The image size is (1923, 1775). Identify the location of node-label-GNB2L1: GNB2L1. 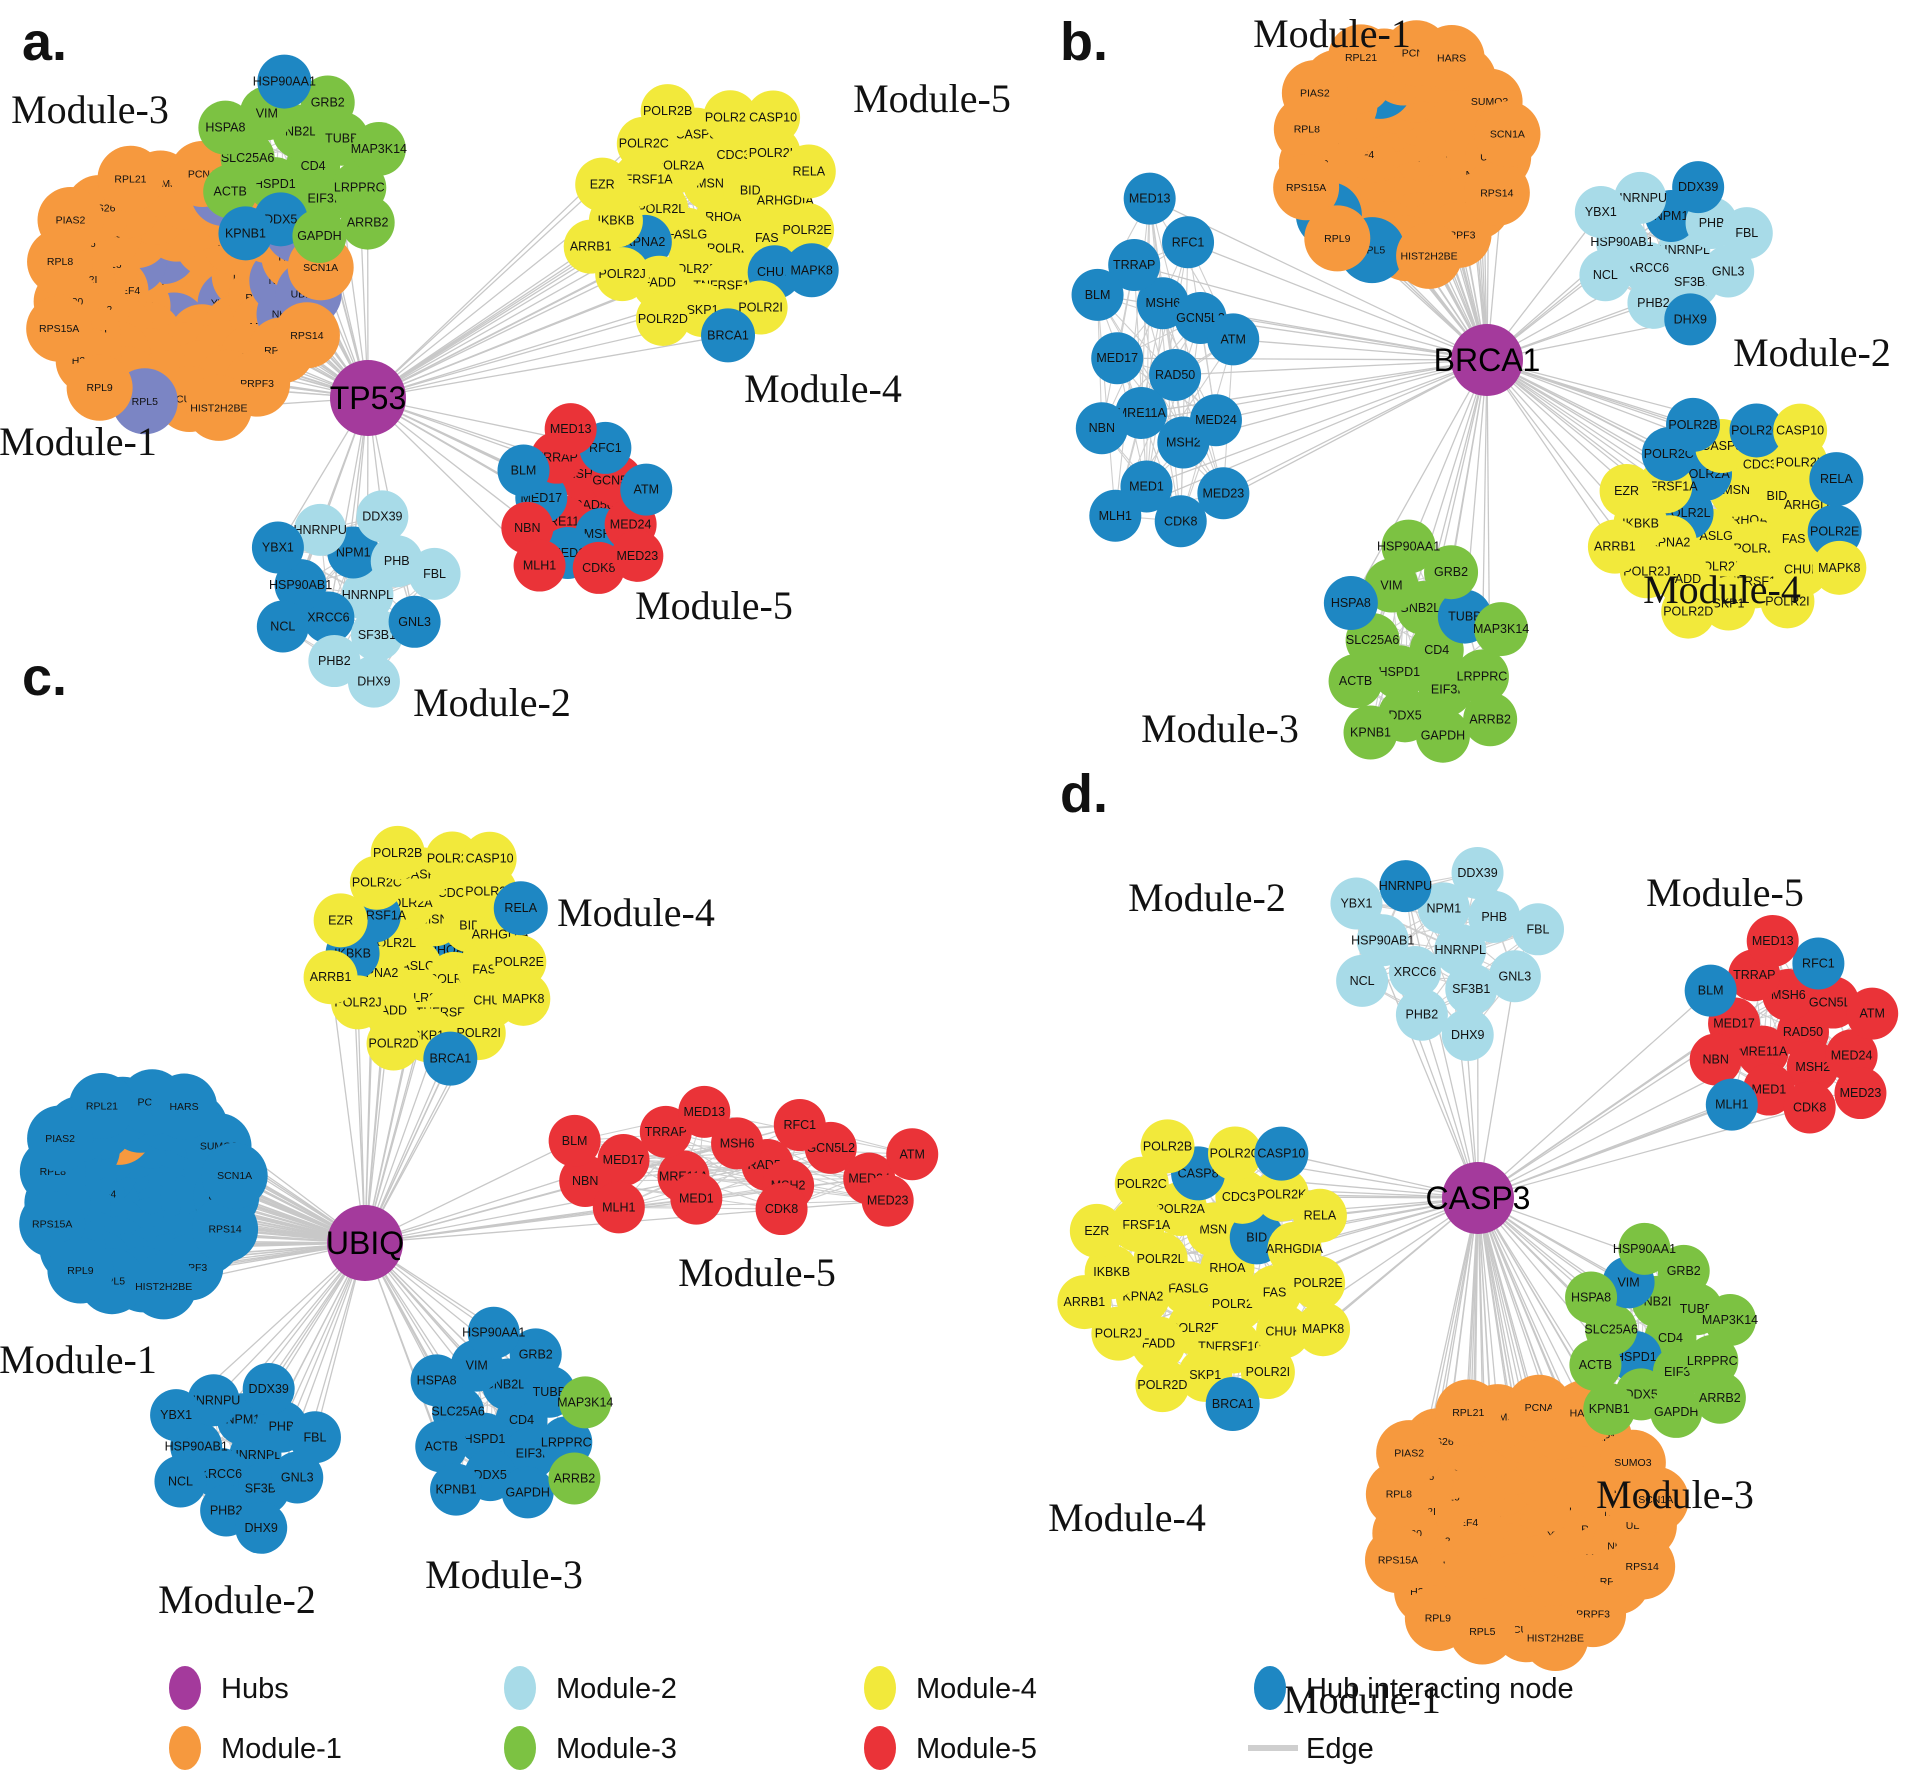
(1423, 608).